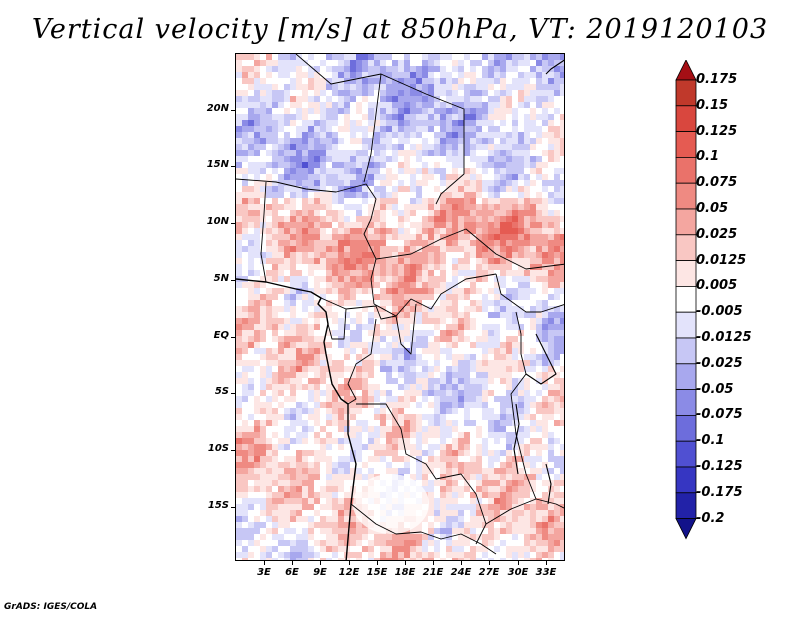 Image resolution: width=800 pixels, height=618 pixels. I want to click on lake-victoria, so click(541, 359).